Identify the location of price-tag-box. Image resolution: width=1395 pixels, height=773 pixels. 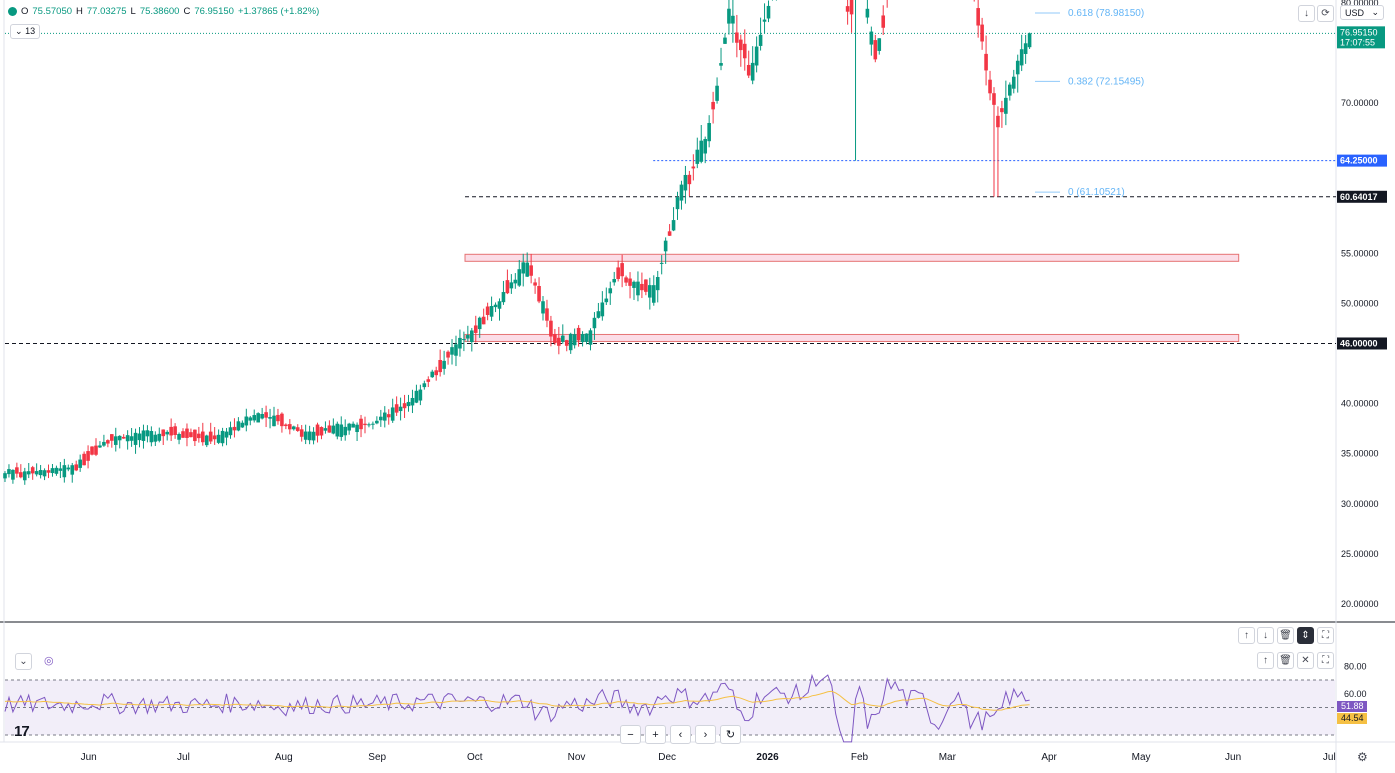
(1362, 343).